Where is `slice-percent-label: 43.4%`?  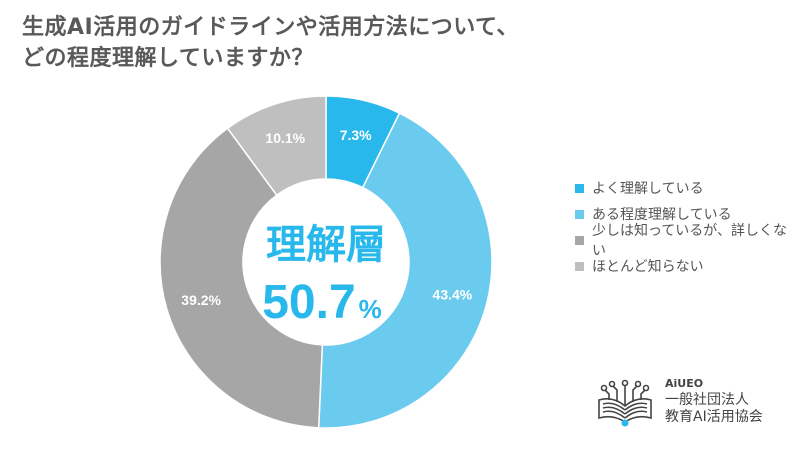 slice-percent-label: 43.4% is located at coordinates (453, 294).